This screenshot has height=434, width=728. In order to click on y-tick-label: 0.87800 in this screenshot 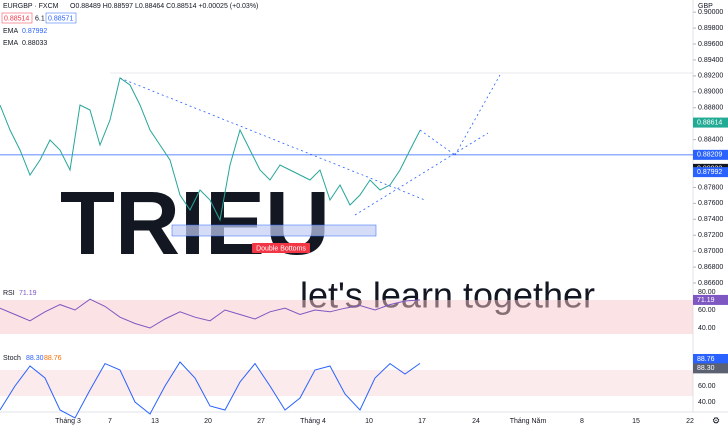, I will do `click(710, 187)`.